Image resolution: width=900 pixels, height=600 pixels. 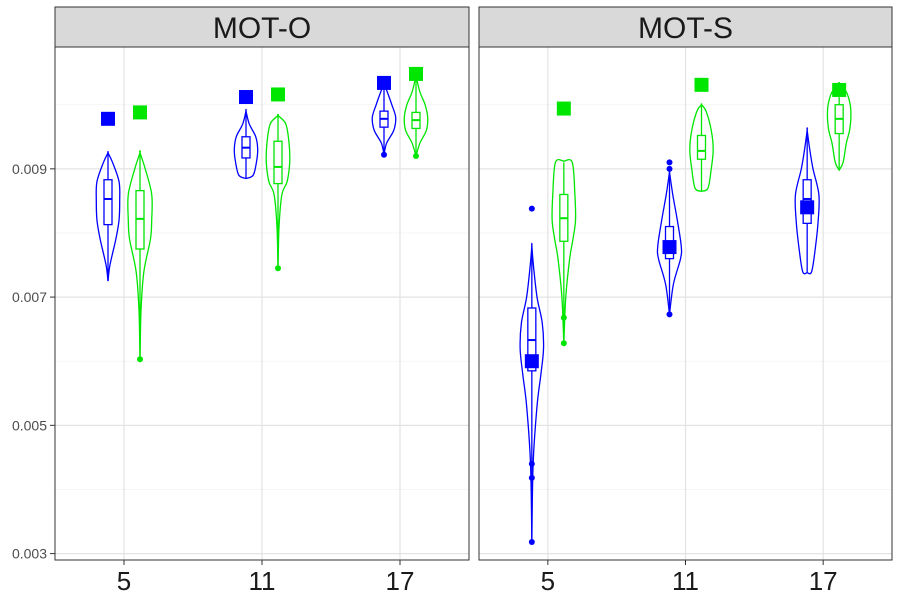 I want to click on y-tick-label: 0.003, so click(x=29, y=554).